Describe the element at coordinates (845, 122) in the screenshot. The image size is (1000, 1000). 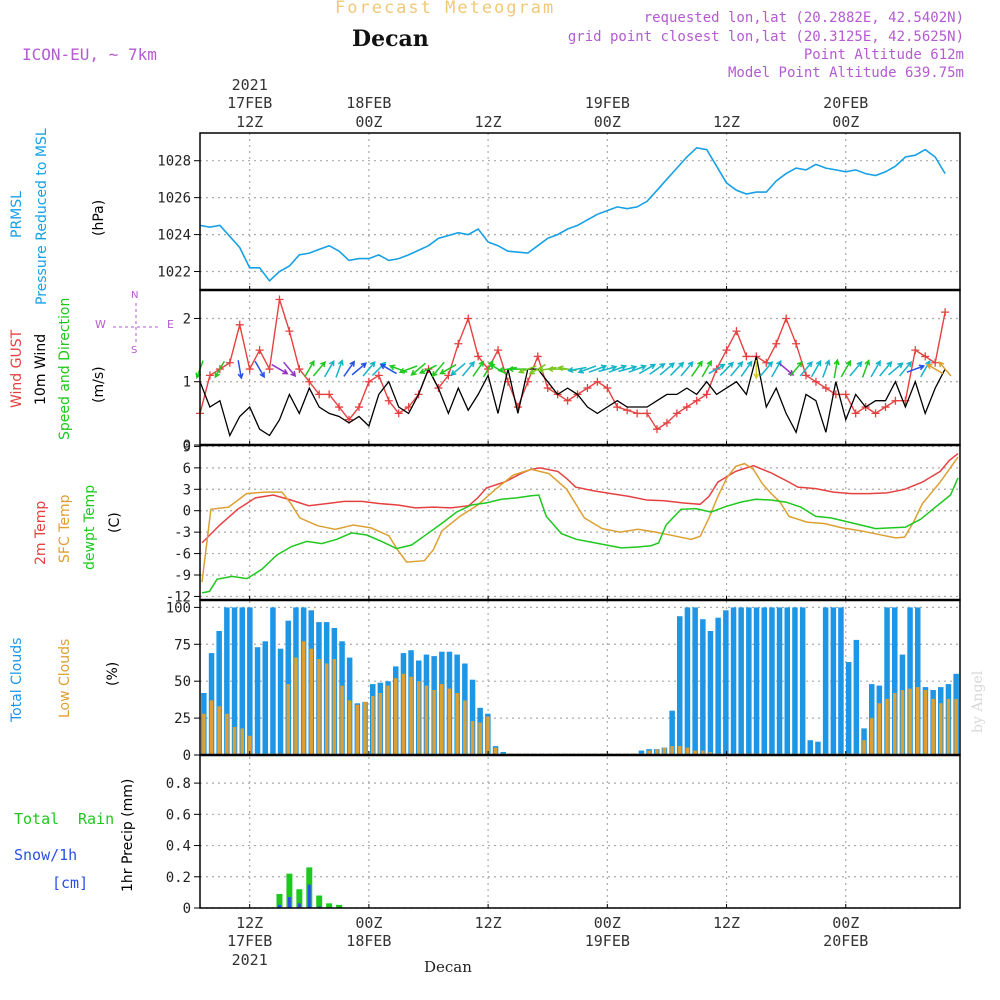
I see `time-label-top-hour: 00Z` at that location.